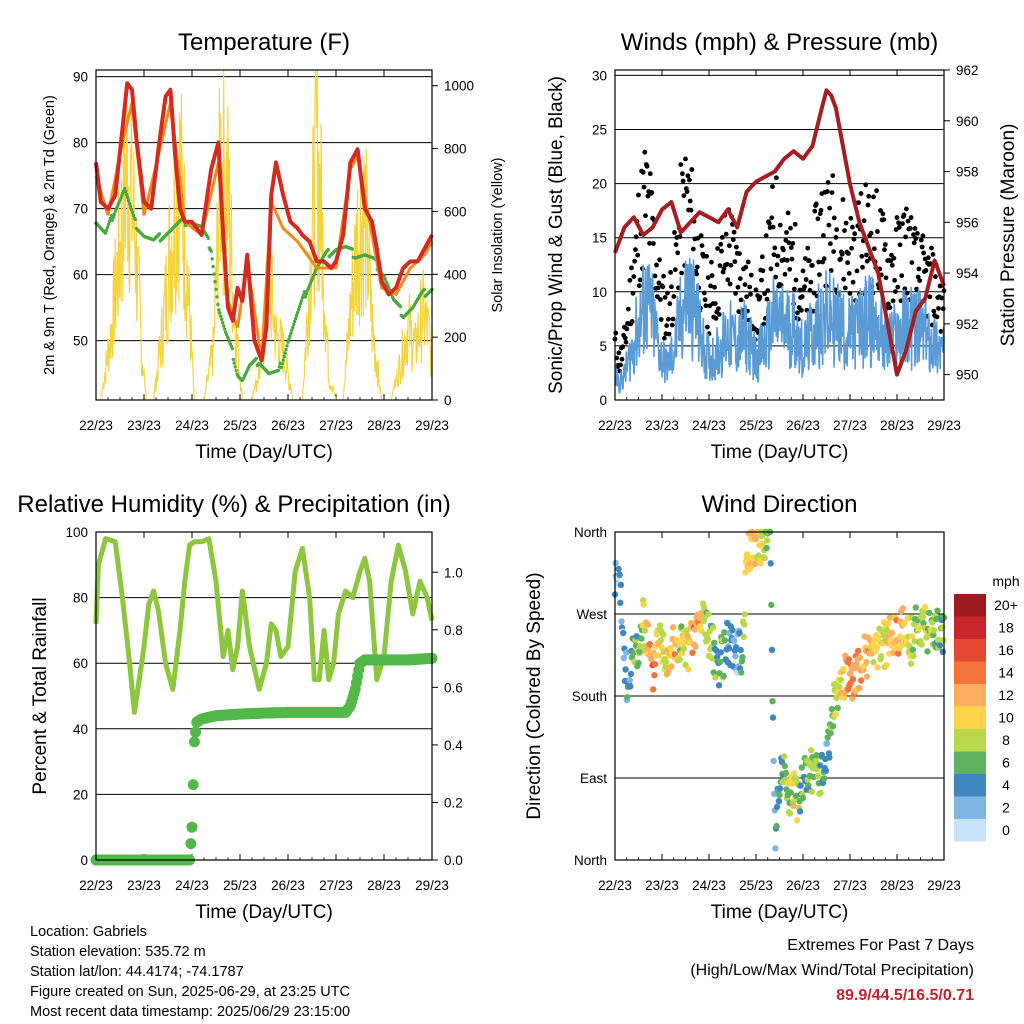 The height and width of the screenshot is (1024, 1024). Describe the element at coordinates (453, 687) in the screenshot. I see `panel3-y2tick-label: 0.6` at that location.